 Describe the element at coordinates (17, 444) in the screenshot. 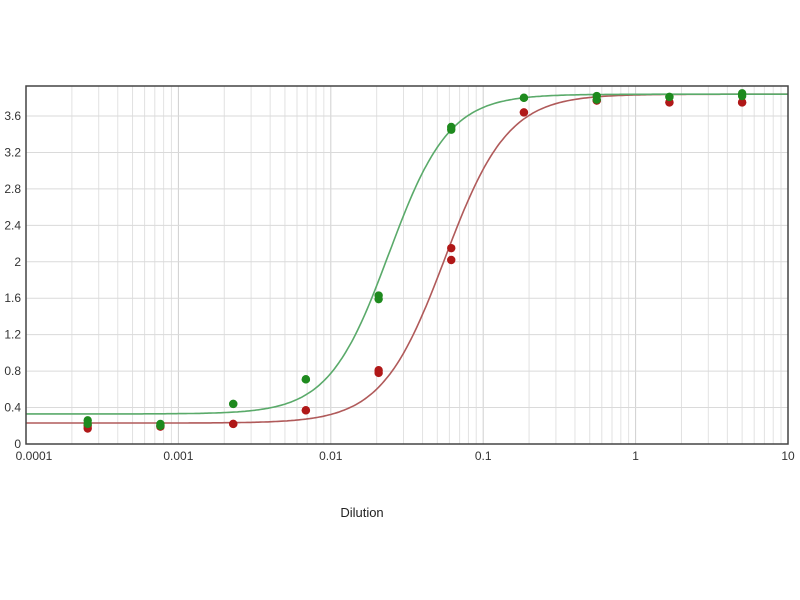

I see `y-tick-label: 0` at that location.